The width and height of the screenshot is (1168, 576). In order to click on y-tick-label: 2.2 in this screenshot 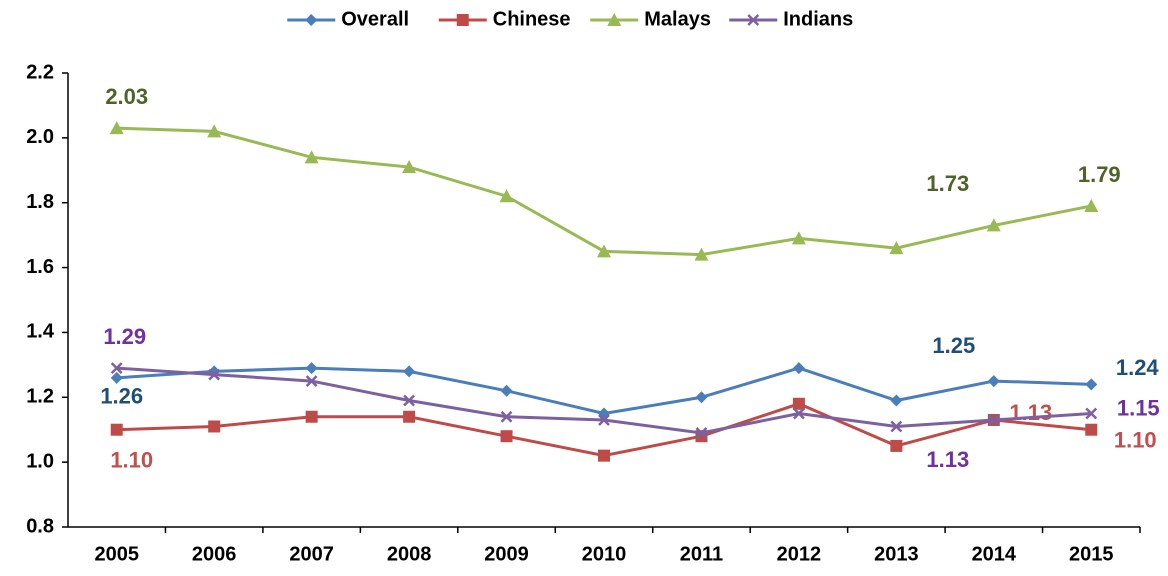, I will do `click(40, 72)`.